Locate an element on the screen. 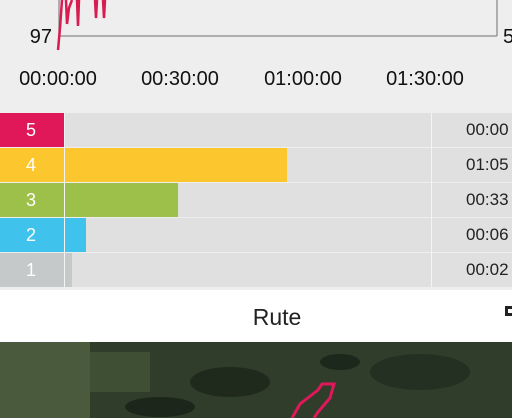  zone-label: 3 is located at coordinates (32, 200).